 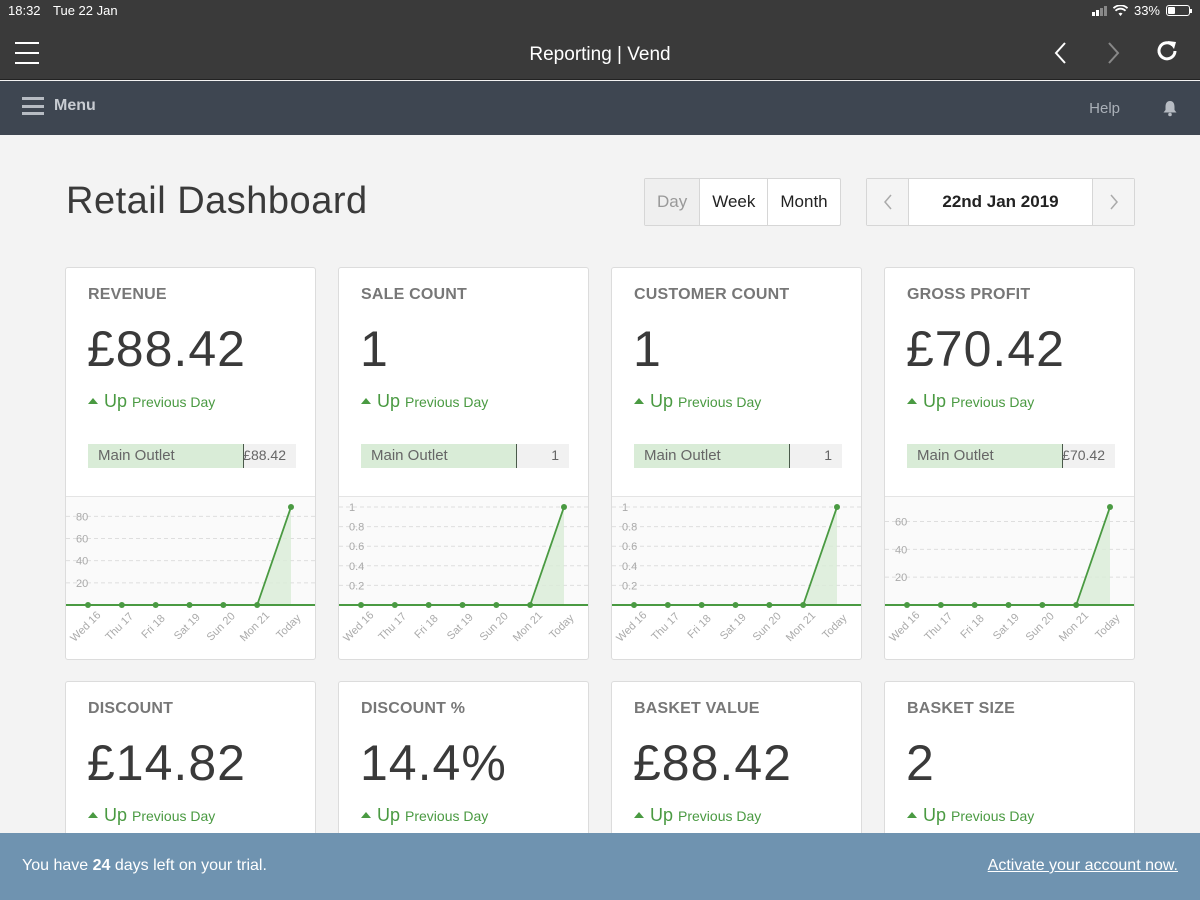 I want to click on outlet-amount: 1, so click(x=555, y=455).